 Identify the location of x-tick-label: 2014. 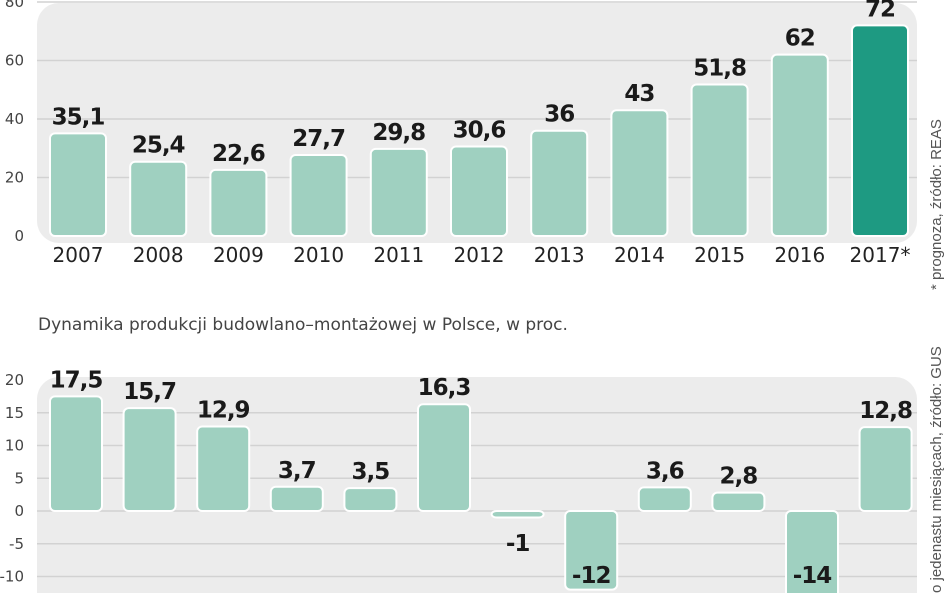
(639, 255).